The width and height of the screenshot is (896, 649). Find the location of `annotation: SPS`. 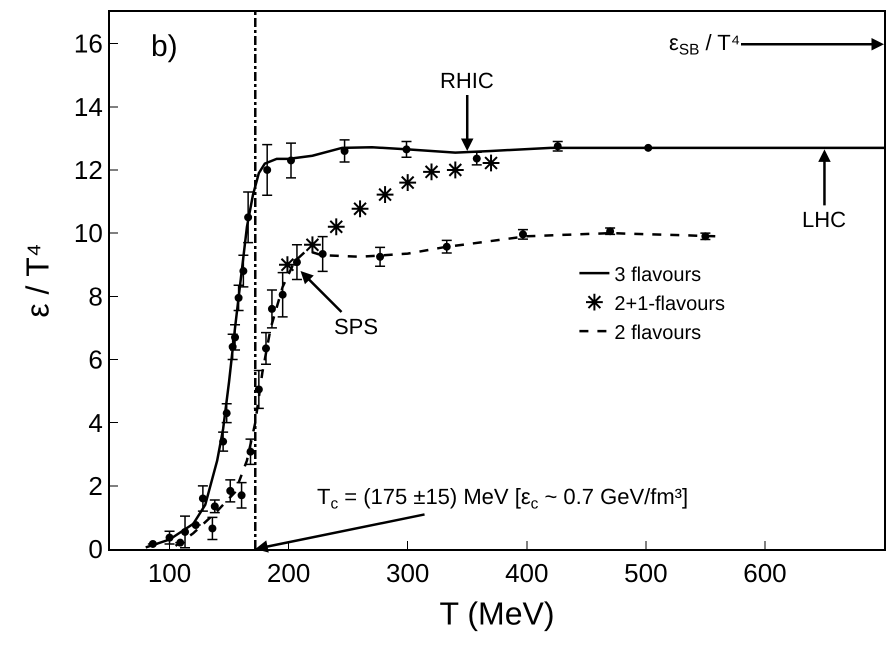

annotation: SPS is located at coordinates (356, 326).